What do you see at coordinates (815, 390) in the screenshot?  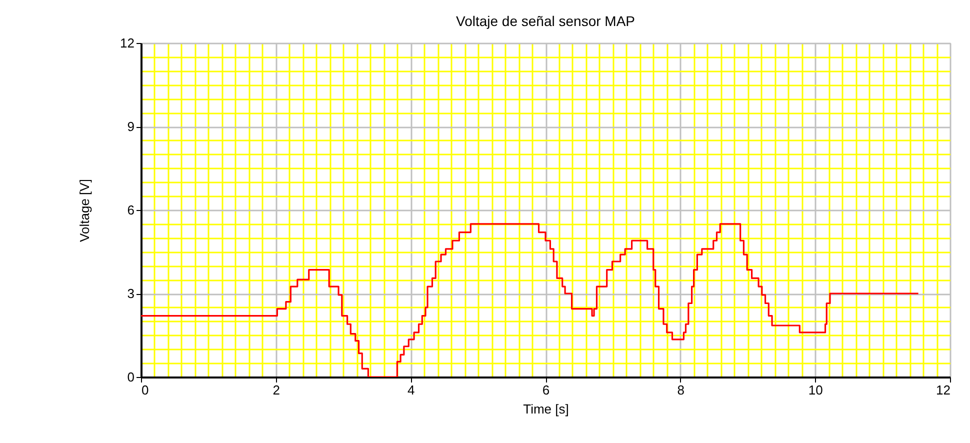 I see `x-tick-label: 10` at bounding box center [815, 390].